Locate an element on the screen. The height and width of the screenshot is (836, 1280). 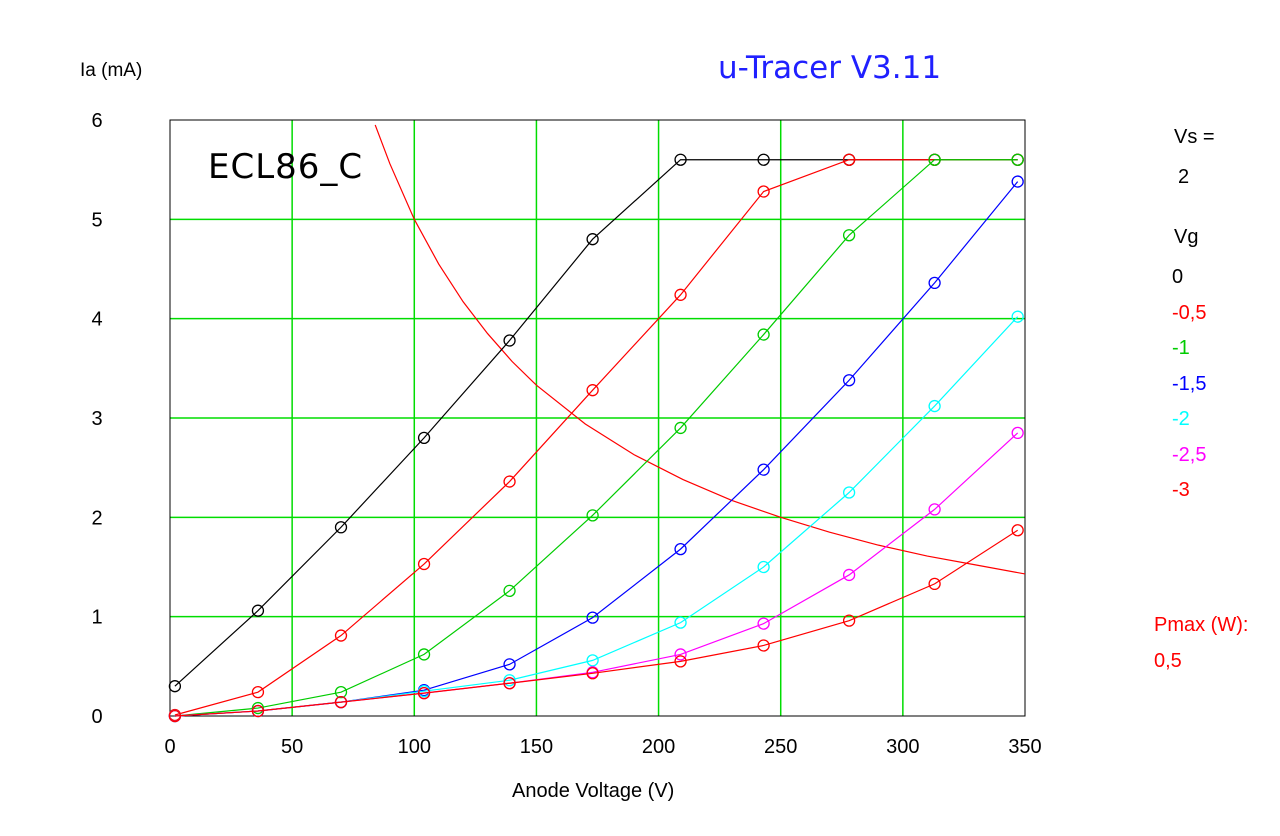
legend-item: -1 is located at coordinates (1181, 348).